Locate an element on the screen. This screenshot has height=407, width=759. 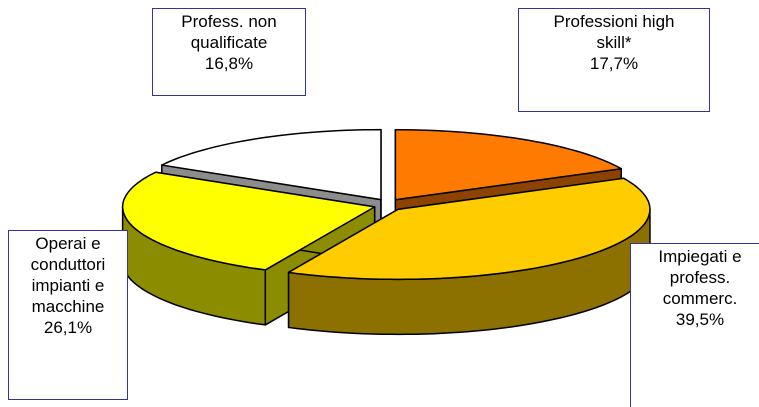
value-label: 39,5% is located at coordinates (700, 319).